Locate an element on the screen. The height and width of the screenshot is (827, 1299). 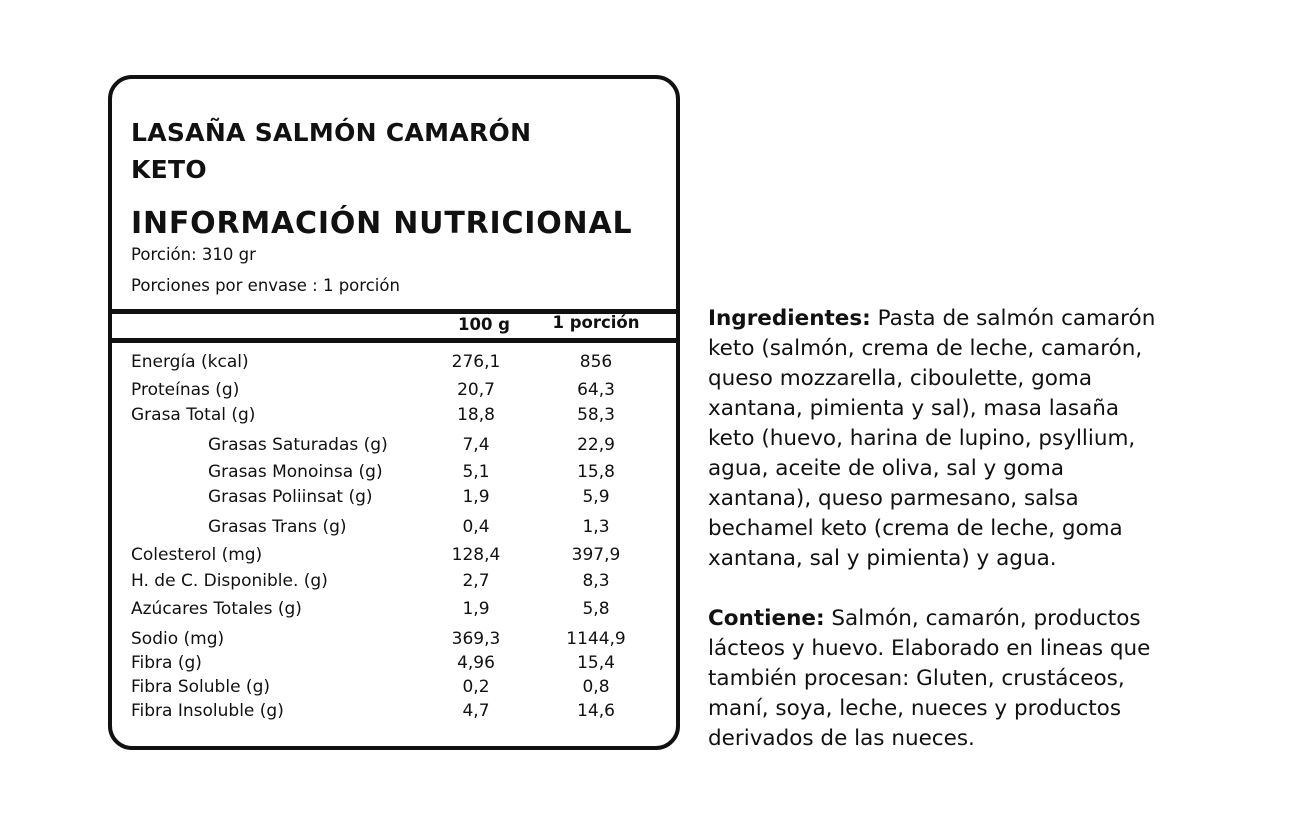
nutrient-label: Proteínas (g) is located at coordinates (185, 390).